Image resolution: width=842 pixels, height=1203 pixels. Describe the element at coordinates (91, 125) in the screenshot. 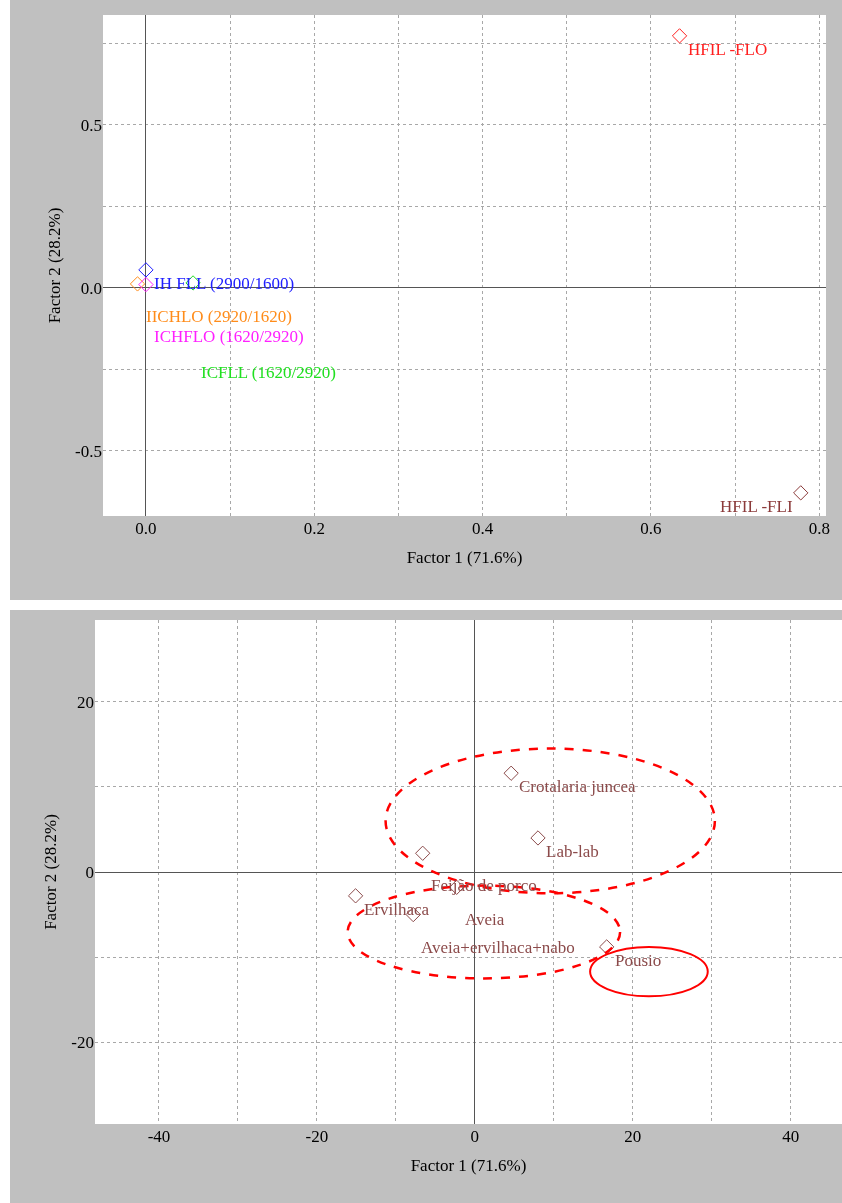

I see `y-tick-label: 0.5` at that location.